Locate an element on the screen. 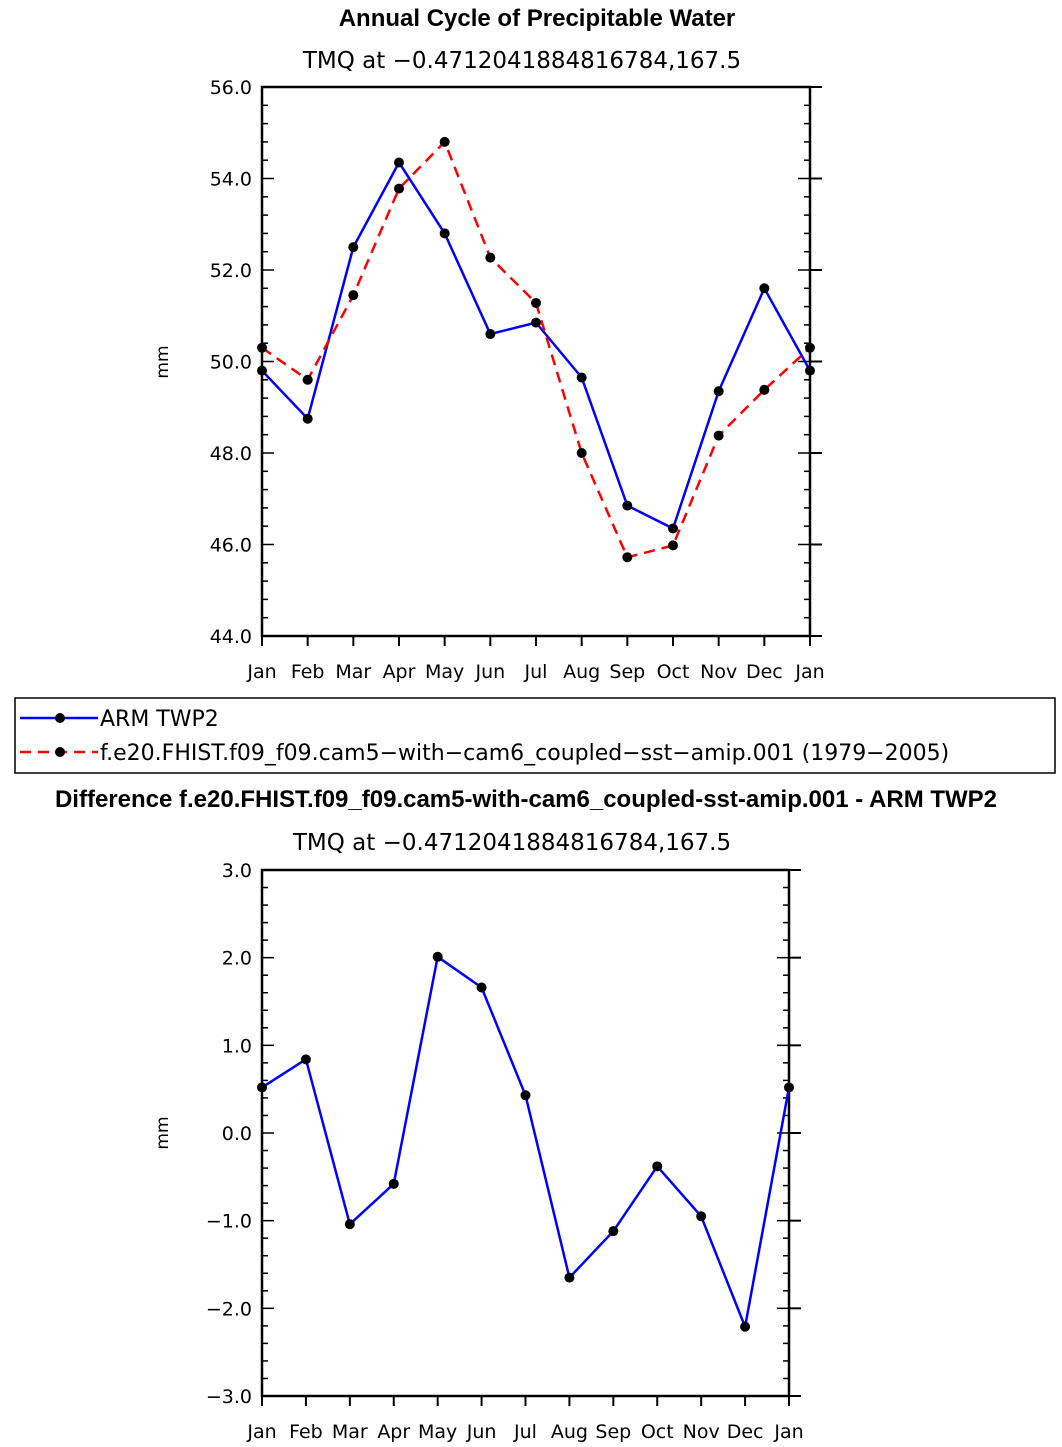 The image size is (1062, 1447). chart2-xtick-label: Aug is located at coordinates (569, 1432).